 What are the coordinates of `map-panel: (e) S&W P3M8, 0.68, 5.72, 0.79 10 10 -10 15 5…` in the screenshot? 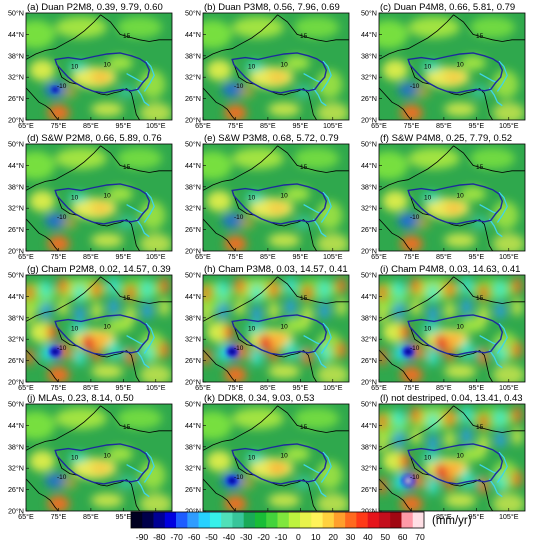 It's located at (267, 197).